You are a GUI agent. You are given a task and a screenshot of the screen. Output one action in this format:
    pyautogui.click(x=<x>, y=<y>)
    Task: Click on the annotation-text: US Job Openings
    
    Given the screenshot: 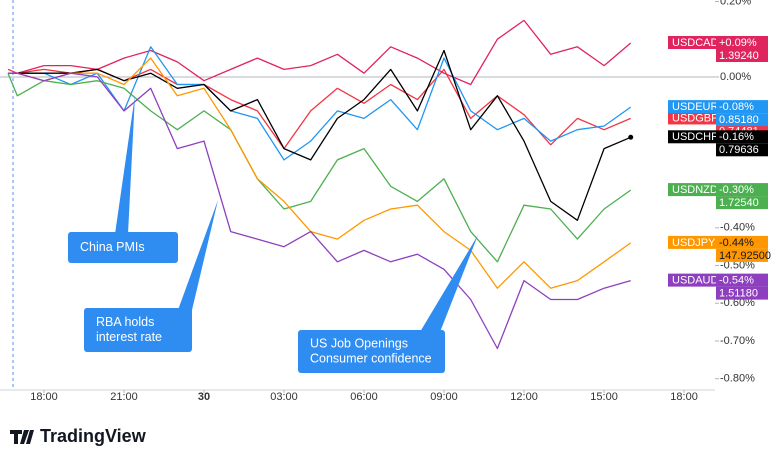 What is the action you would take?
    pyautogui.click(x=359, y=343)
    